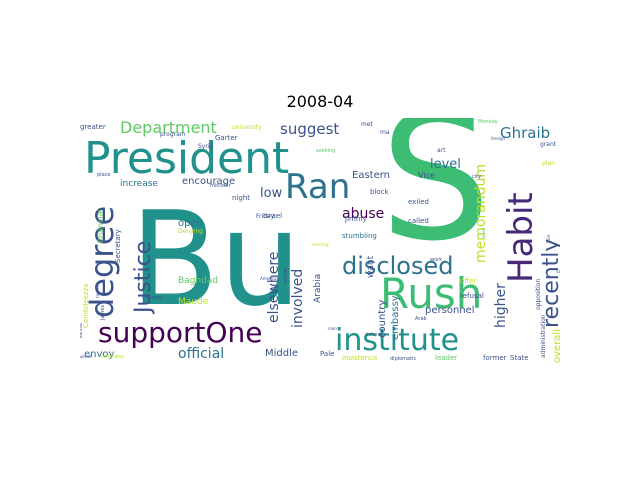 The height and width of the screenshot is (480, 640). Describe the element at coordinates (139, 184) in the screenshot. I see `cloud-word: increase` at that location.